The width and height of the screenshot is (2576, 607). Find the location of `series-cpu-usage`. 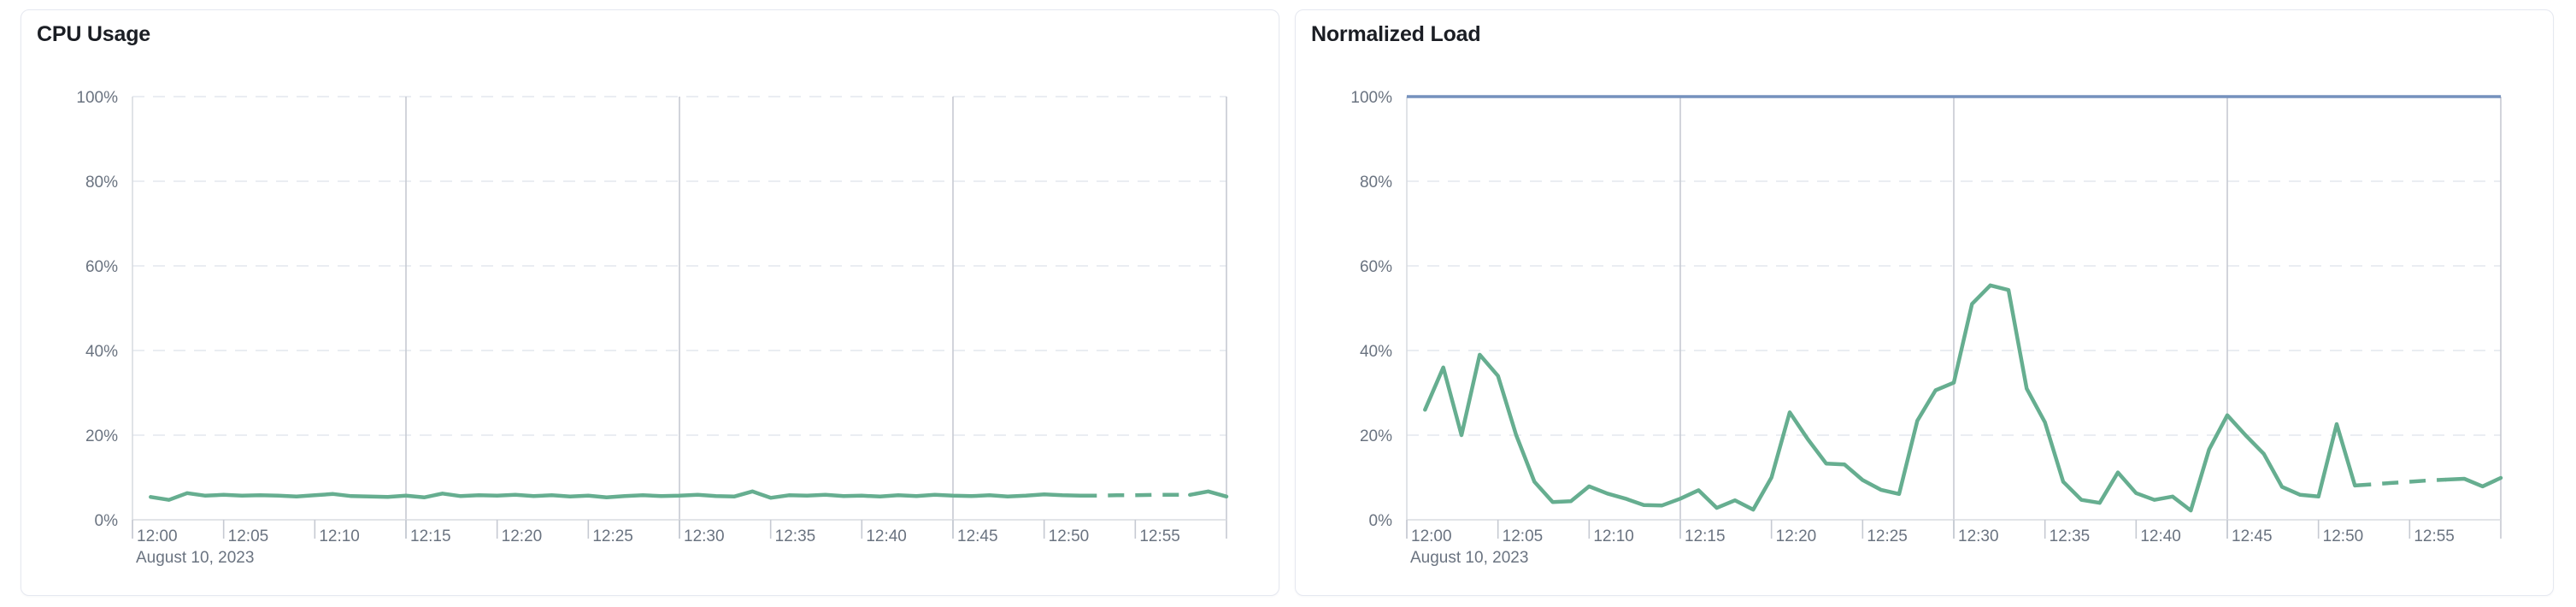

series-cpu-usage is located at coordinates (689, 495).